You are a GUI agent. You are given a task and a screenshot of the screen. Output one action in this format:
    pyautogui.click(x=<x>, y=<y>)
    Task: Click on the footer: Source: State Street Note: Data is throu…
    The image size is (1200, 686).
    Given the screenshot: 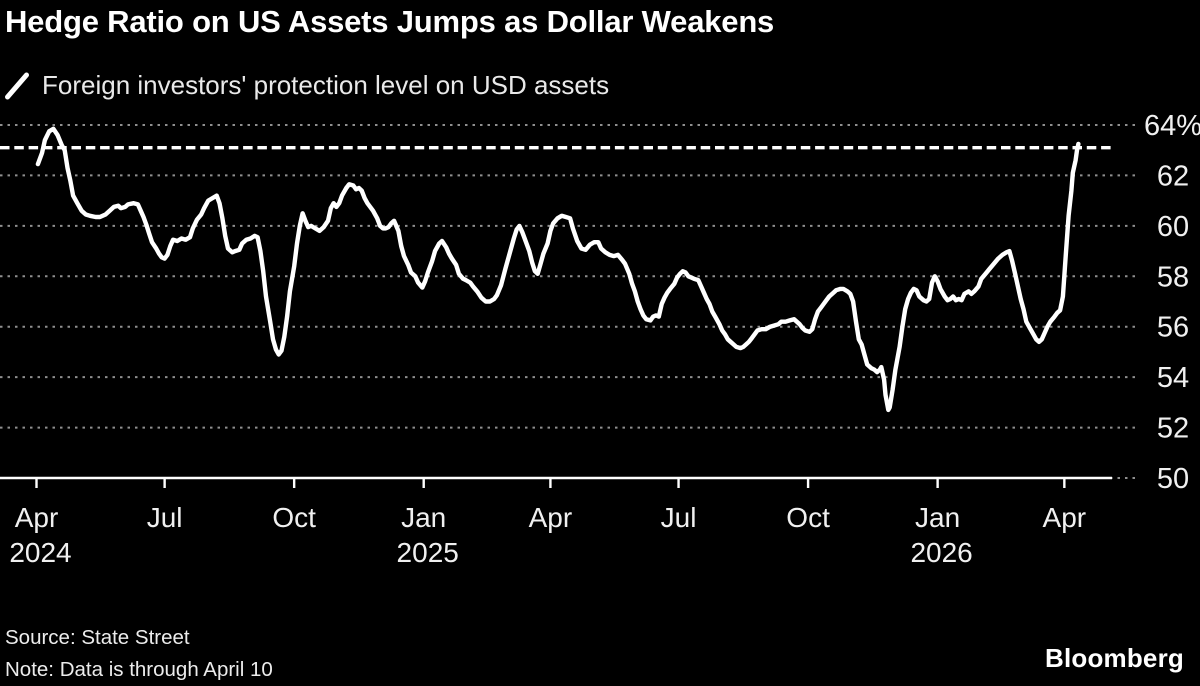 What is the action you would take?
    pyautogui.click(x=139, y=654)
    